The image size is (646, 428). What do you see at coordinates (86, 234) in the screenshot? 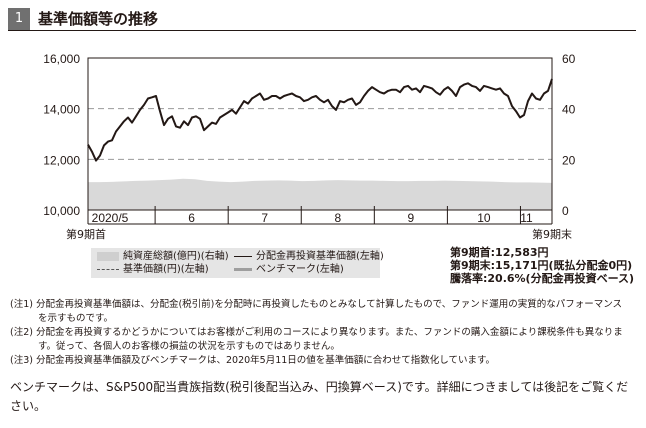
I see `period-start-label: 第9期首` at bounding box center [86, 234].